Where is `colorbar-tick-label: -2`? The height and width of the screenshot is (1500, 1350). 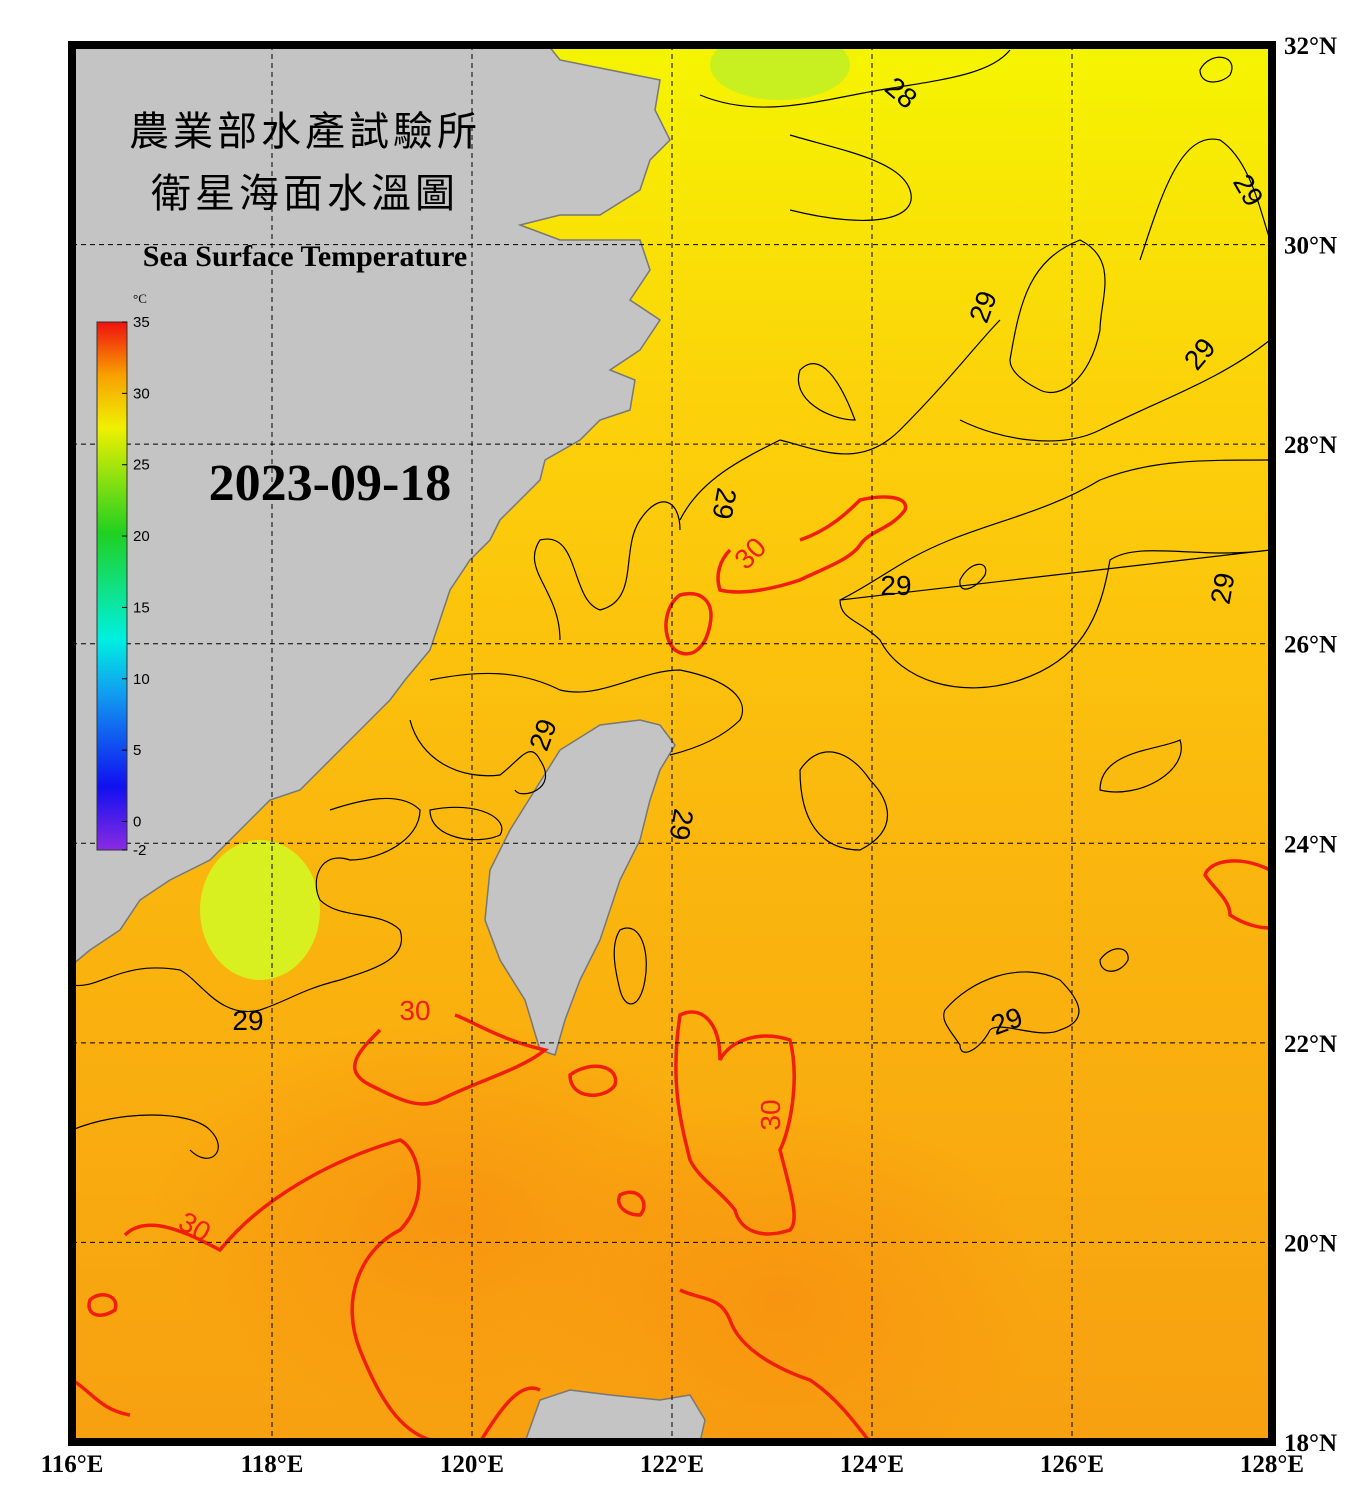 colorbar-tick-label: -2 is located at coordinates (139, 850).